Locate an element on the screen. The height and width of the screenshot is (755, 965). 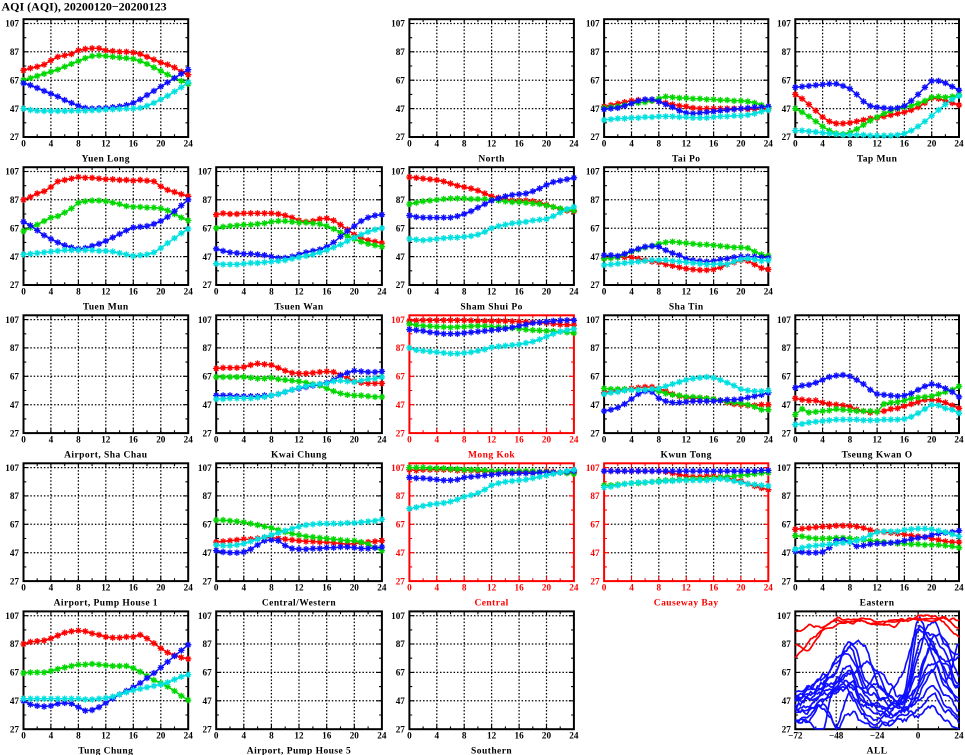
svg-text: Eastern is located at coordinates (877, 604).